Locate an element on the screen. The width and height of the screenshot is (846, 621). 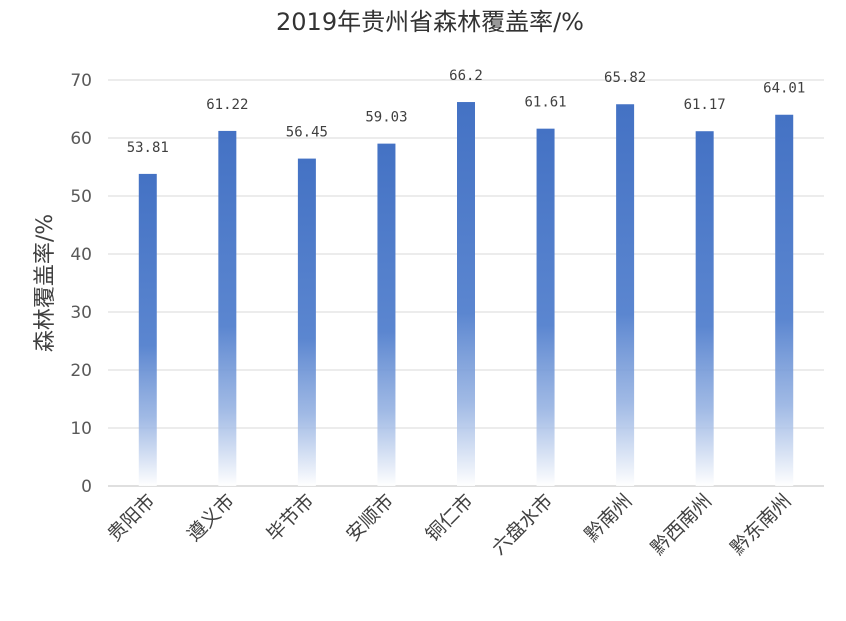
x-category-label: 毕节市 is located at coordinates (291, 518).